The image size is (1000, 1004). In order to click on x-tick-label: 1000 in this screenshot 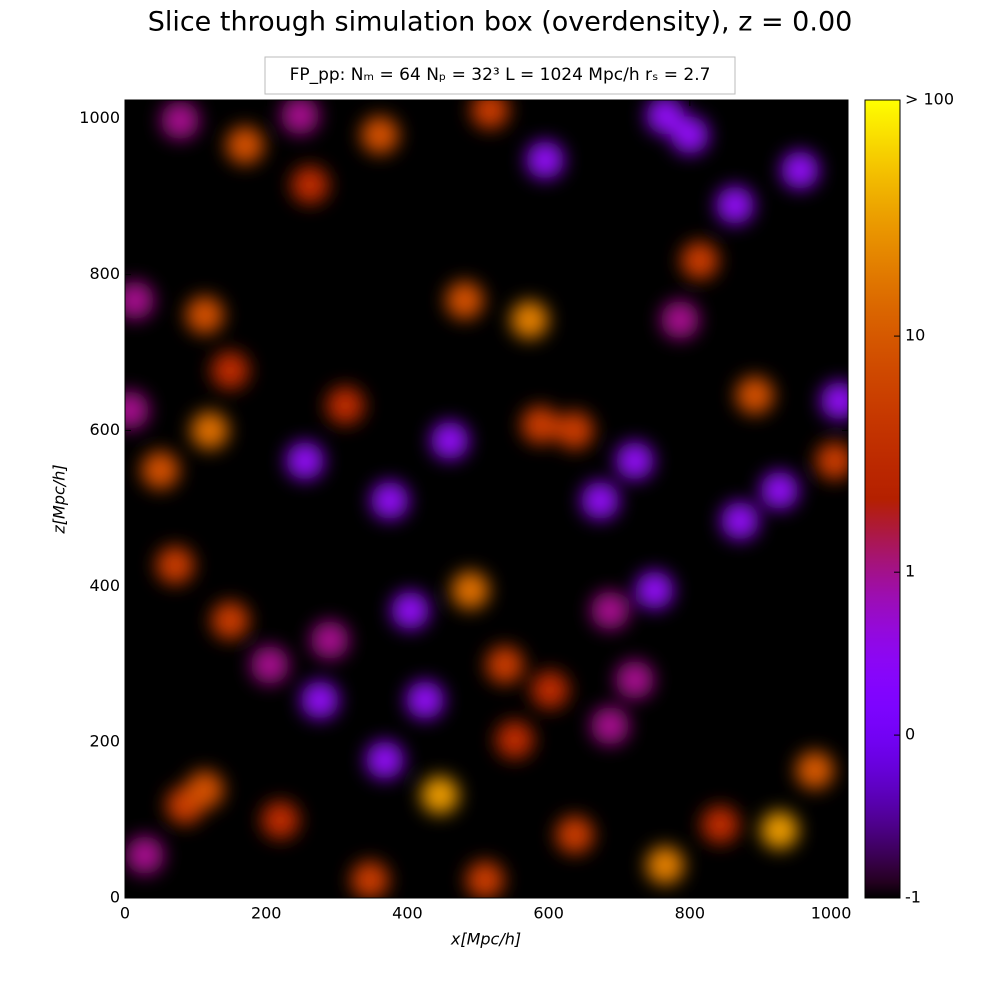, I will do `click(831, 913)`.